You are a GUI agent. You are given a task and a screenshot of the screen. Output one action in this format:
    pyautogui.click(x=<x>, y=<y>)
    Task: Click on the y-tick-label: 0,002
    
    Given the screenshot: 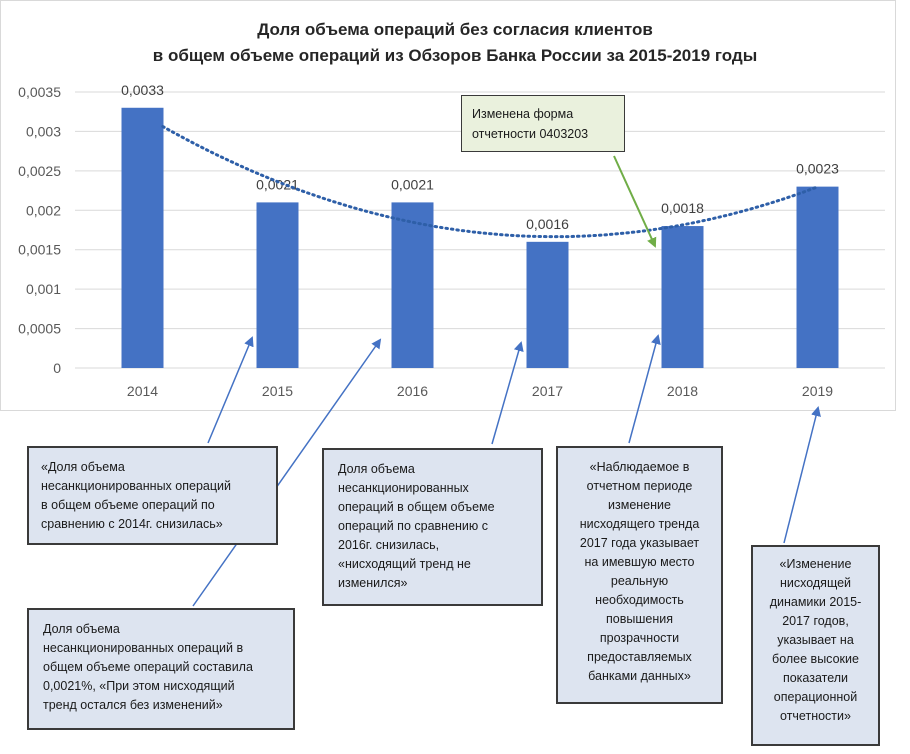 What is the action you would take?
    pyautogui.click(x=43, y=210)
    